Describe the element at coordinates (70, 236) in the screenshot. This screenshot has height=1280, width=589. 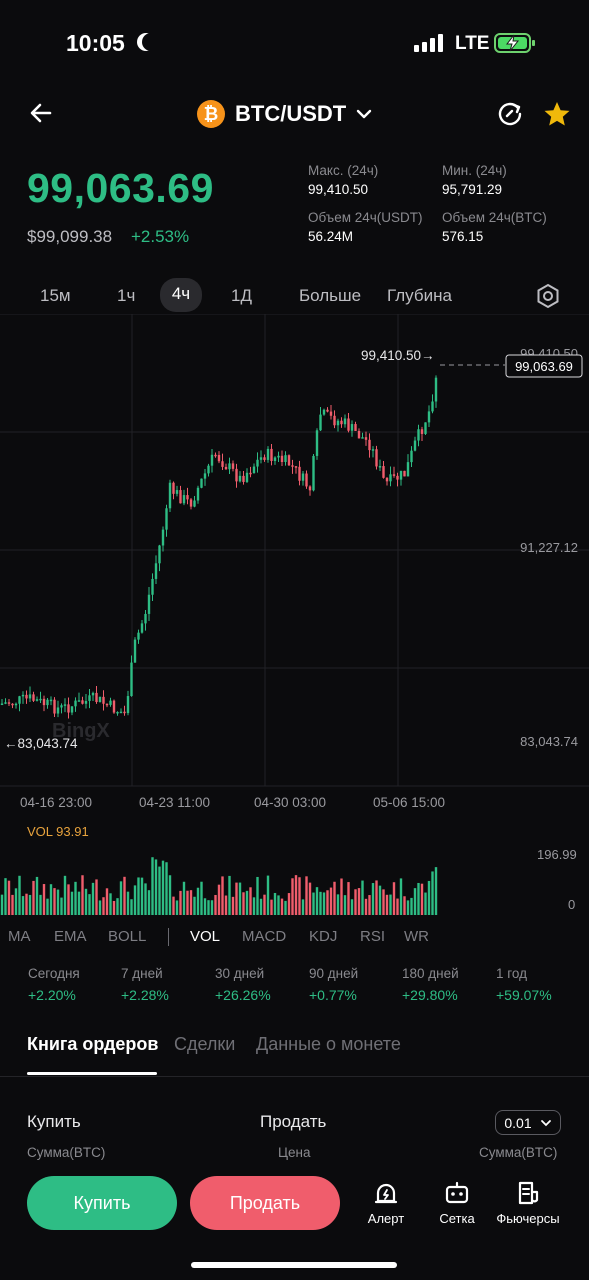
I see `usd-price: $99,099.38` at that location.